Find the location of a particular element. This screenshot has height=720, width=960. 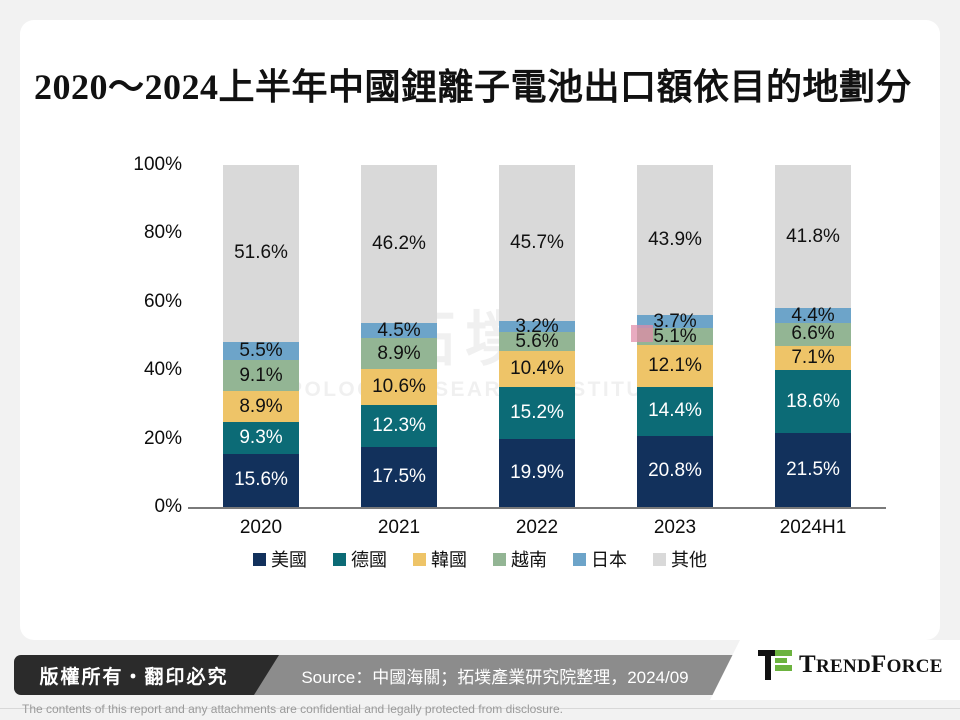

bar-segment: 3.7% is located at coordinates (675, 321).